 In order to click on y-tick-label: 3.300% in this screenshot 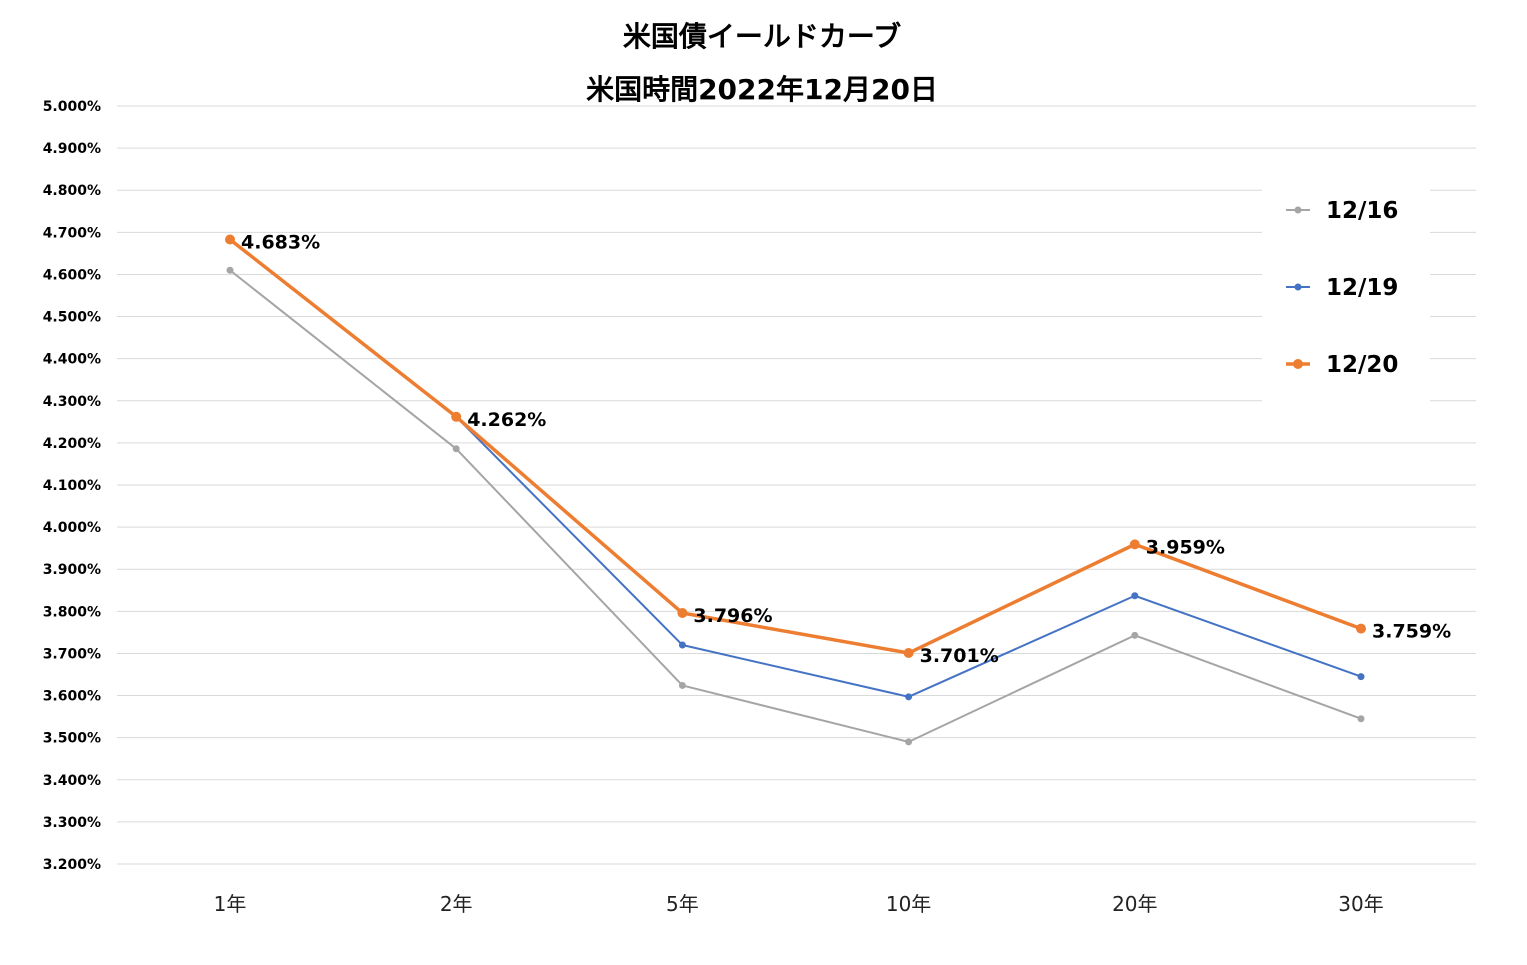, I will do `click(72, 823)`.